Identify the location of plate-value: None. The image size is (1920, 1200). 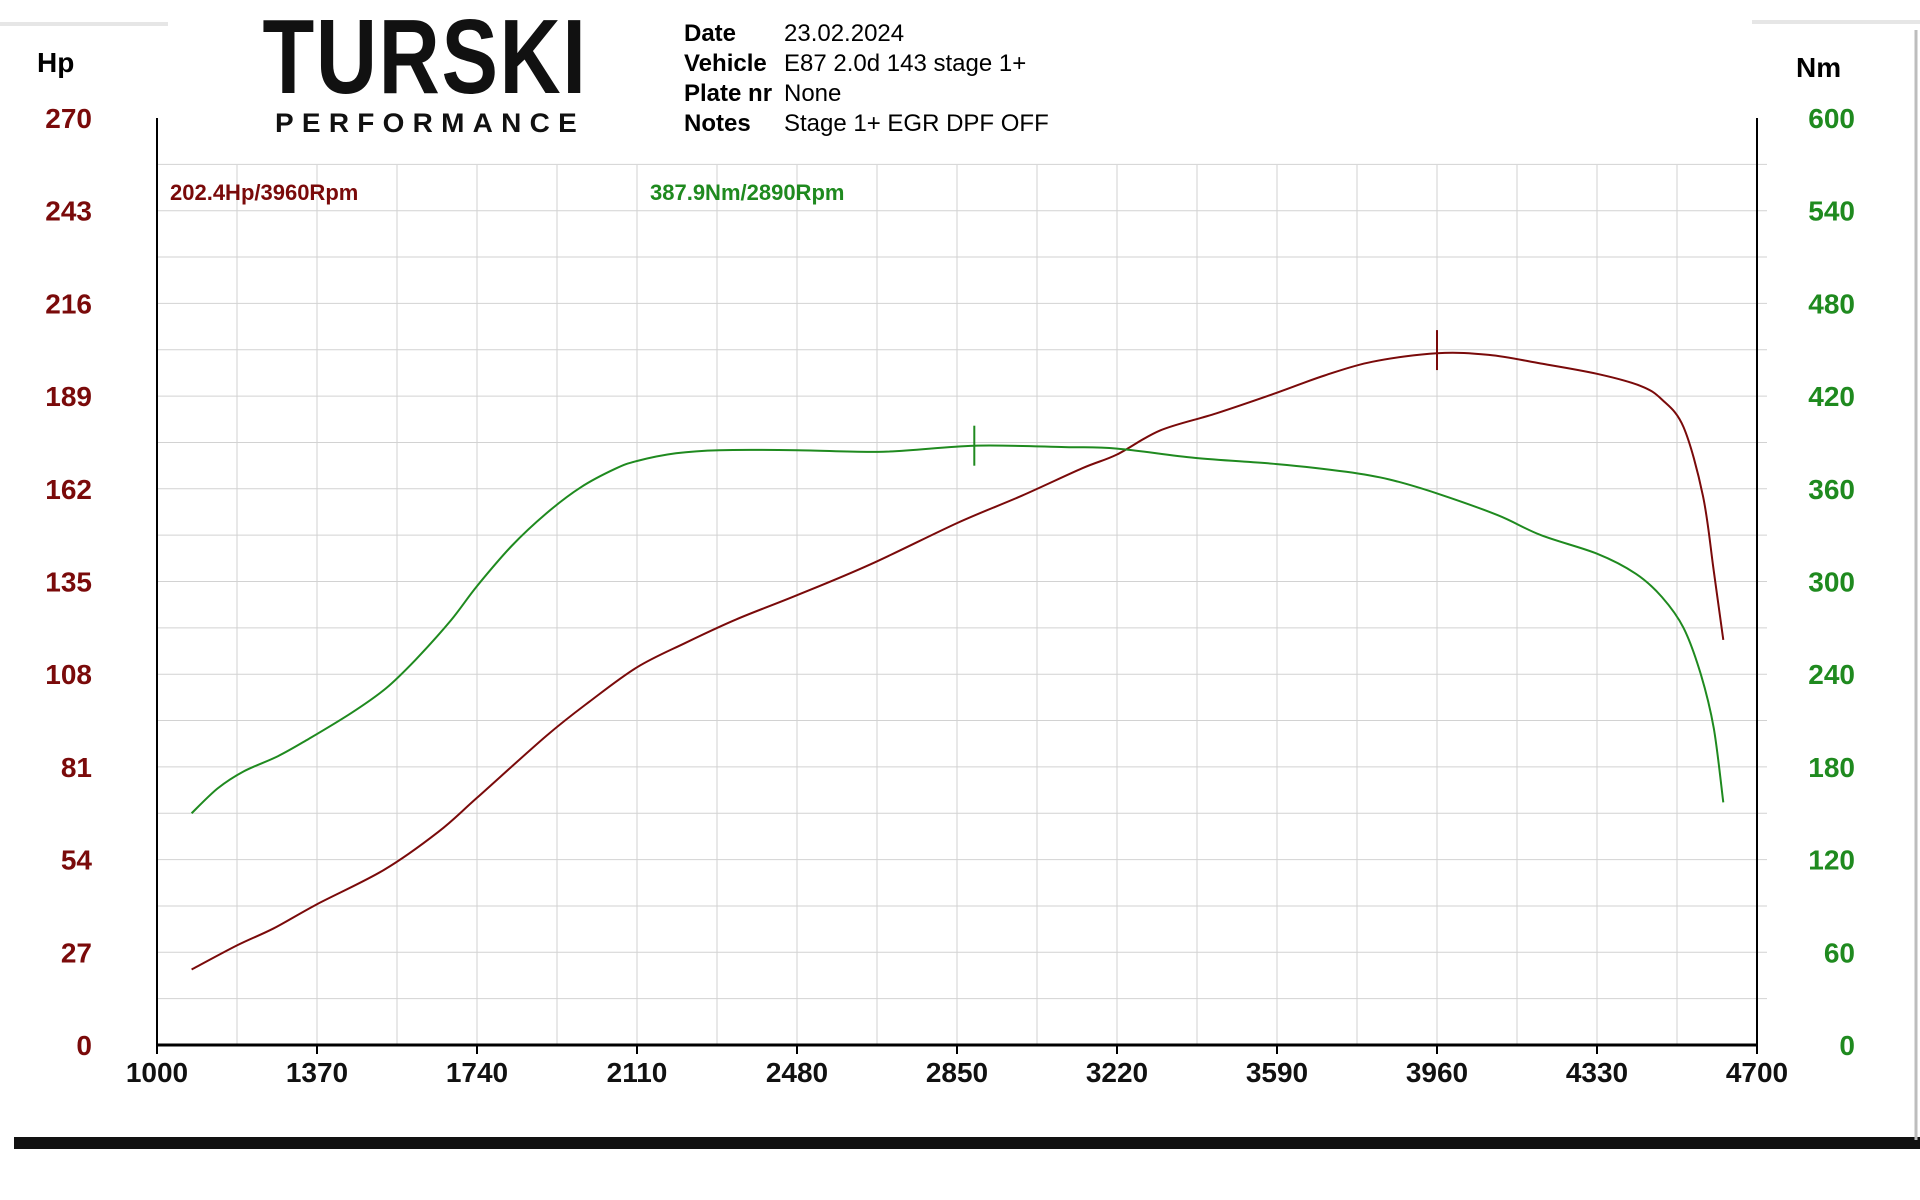
(812, 93).